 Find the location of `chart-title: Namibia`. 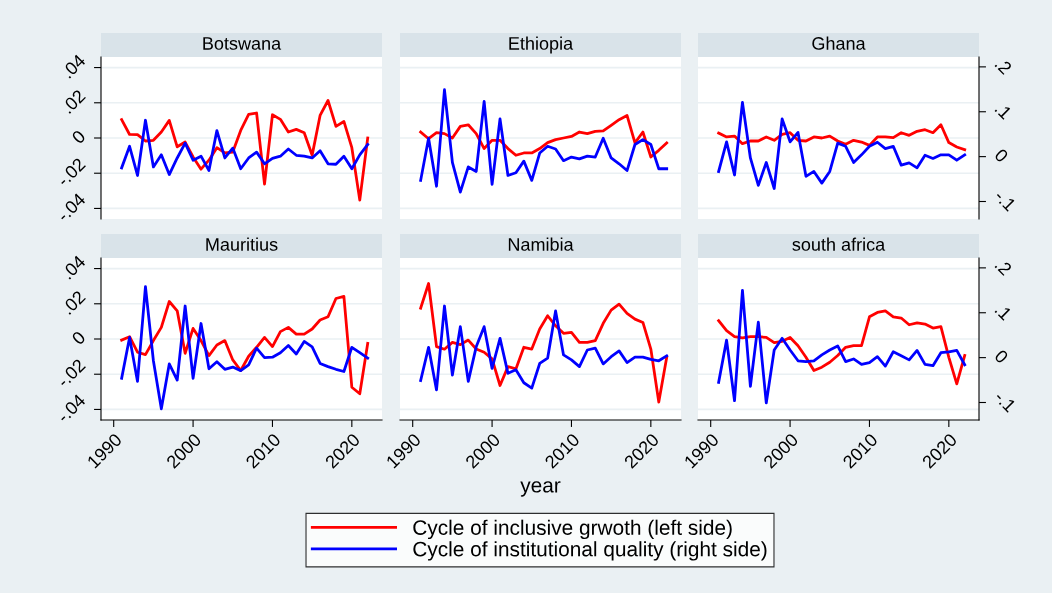

chart-title: Namibia is located at coordinates (541, 244).